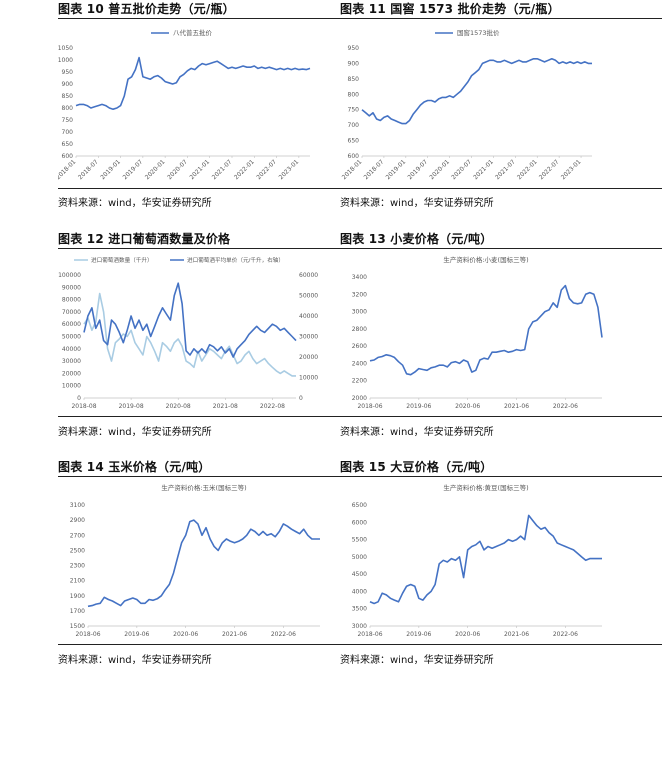 The image size is (662, 776). Describe the element at coordinates (178, 406) in the screenshot. I see `x-tick-label: 2020-08` at that location.